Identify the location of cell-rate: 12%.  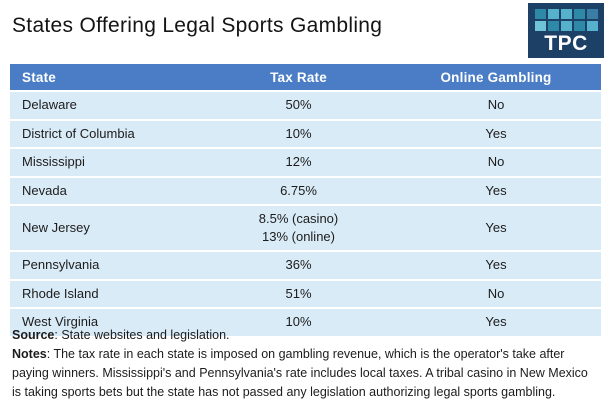
(298, 161).